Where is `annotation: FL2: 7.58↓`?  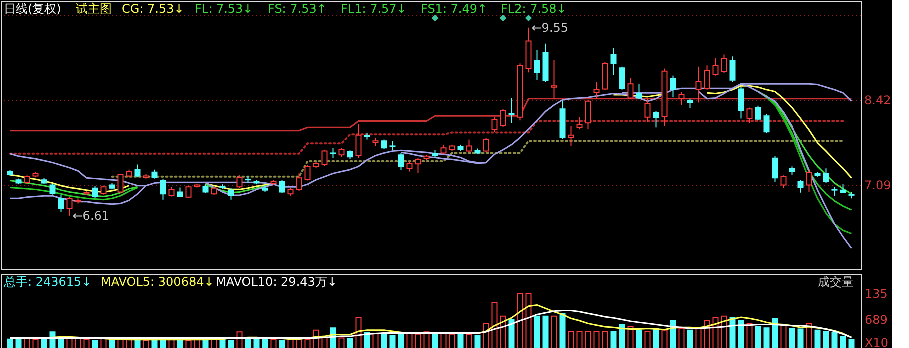
annotation: FL2: 7.58↓ is located at coordinates (534, 9).